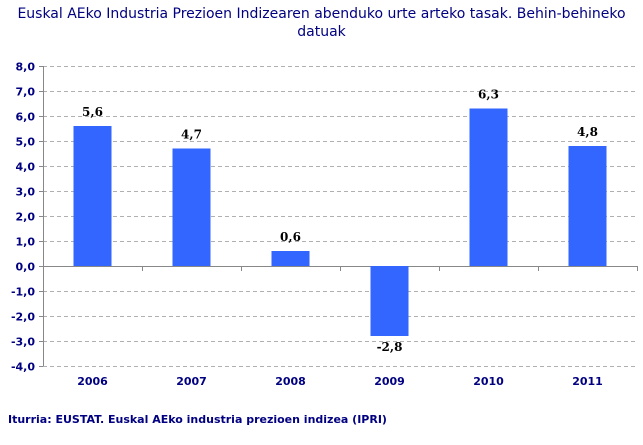 The width and height of the screenshot is (643, 445). What do you see at coordinates (23, 292) in the screenshot?
I see `y-tick-label: -1,0` at bounding box center [23, 292].